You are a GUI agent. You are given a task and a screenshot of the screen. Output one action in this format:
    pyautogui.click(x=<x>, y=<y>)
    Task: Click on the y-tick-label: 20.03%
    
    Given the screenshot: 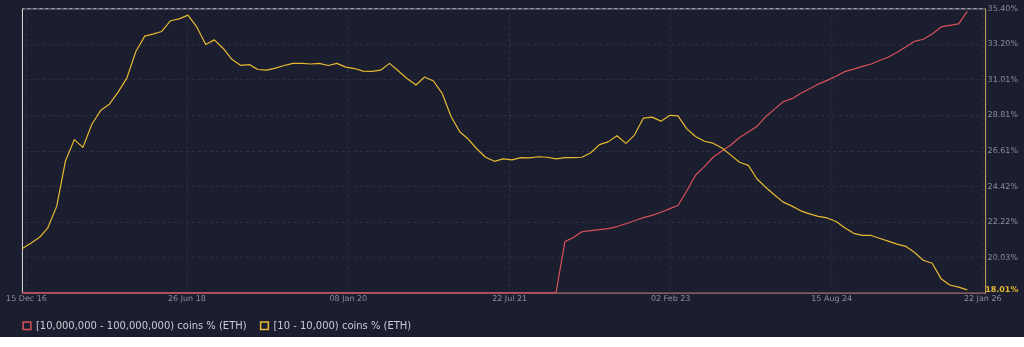 What is the action you would take?
    pyautogui.click(x=1003, y=257)
    